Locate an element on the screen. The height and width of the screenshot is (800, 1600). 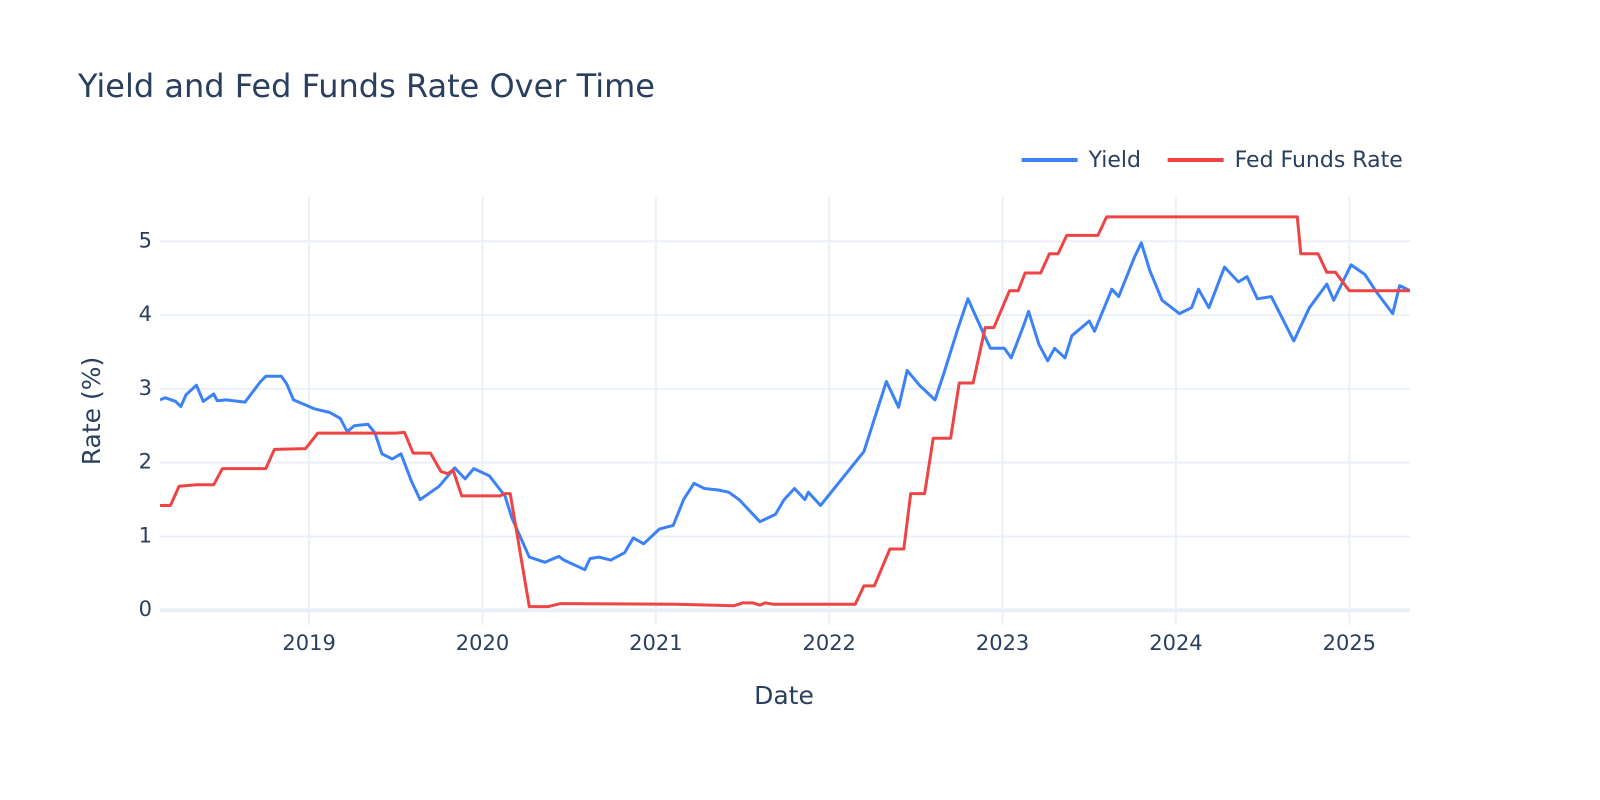
legend-item: Fed Funds Rate is located at coordinates (1285, 160).